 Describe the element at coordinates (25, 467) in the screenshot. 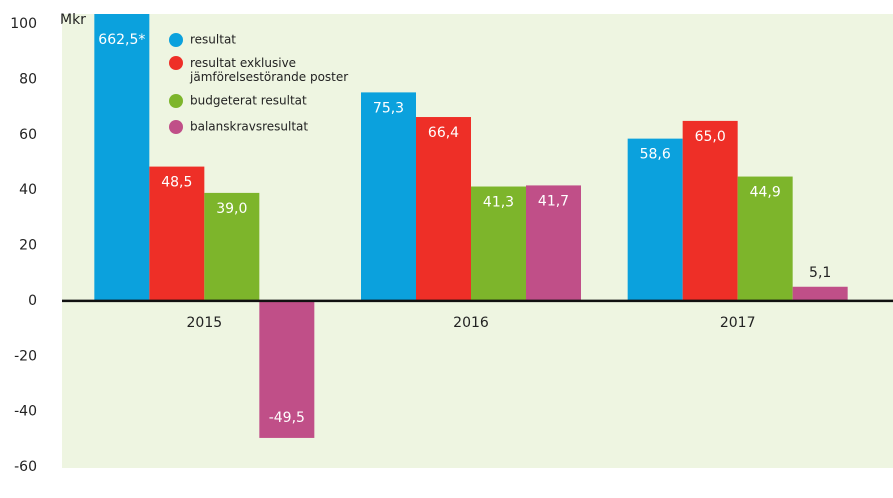

I see `y-tick-label: -60` at that location.